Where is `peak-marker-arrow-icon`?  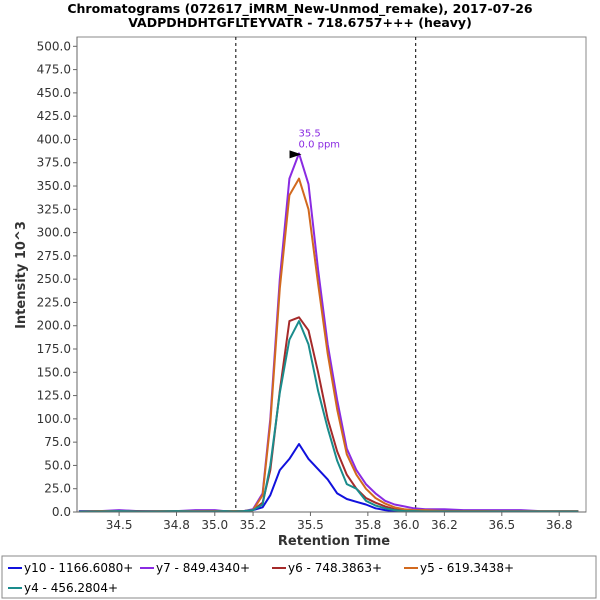
peak-marker-arrow-icon is located at coordinates (295, 154).